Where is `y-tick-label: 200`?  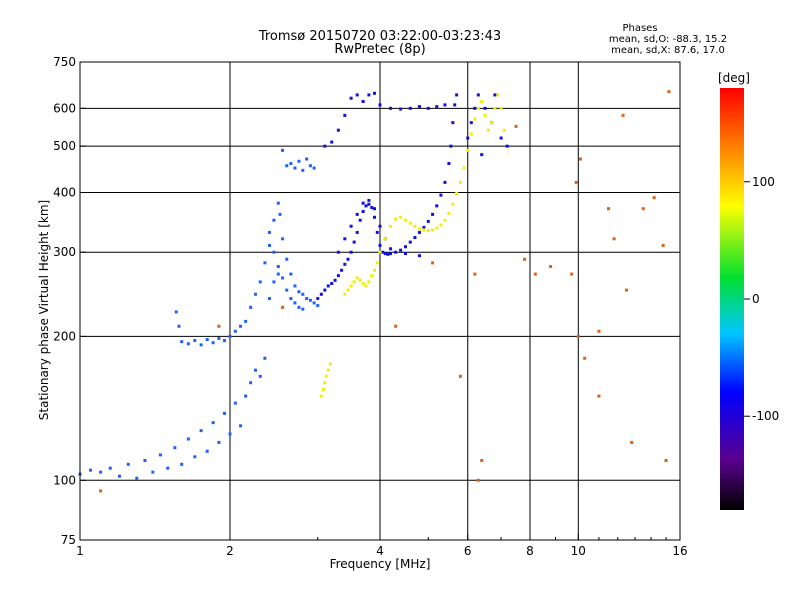 y-tick-label: 200 is located at coordinates (64, 336).